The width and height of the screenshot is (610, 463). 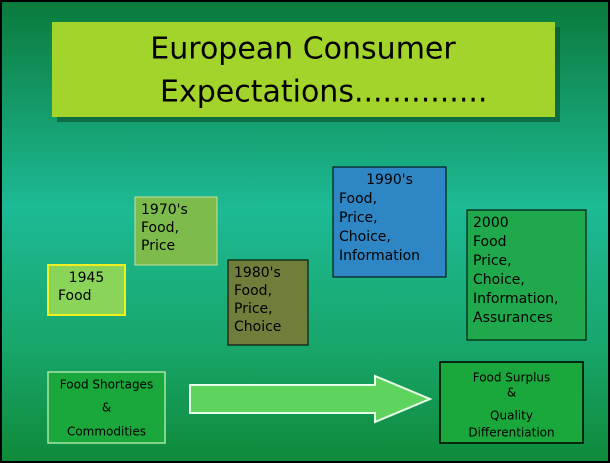 What do you see at coordinates (164, 210) in the screenshot?
I see `era-line: 1970's` at bounding box center [164, 210].